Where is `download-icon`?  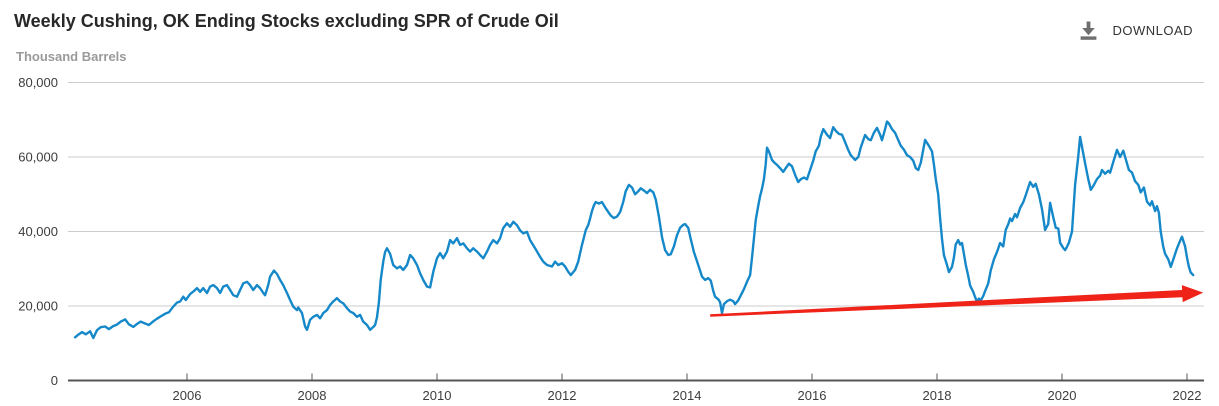 download-icon is located at coordinates (1089, 30).